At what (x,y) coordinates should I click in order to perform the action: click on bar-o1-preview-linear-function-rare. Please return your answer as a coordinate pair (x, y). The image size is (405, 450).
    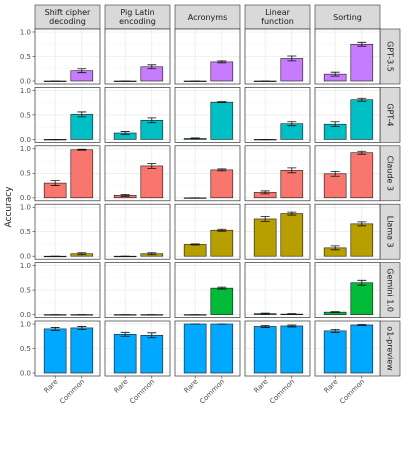
    Looking at the image, I should click on (265, 350).